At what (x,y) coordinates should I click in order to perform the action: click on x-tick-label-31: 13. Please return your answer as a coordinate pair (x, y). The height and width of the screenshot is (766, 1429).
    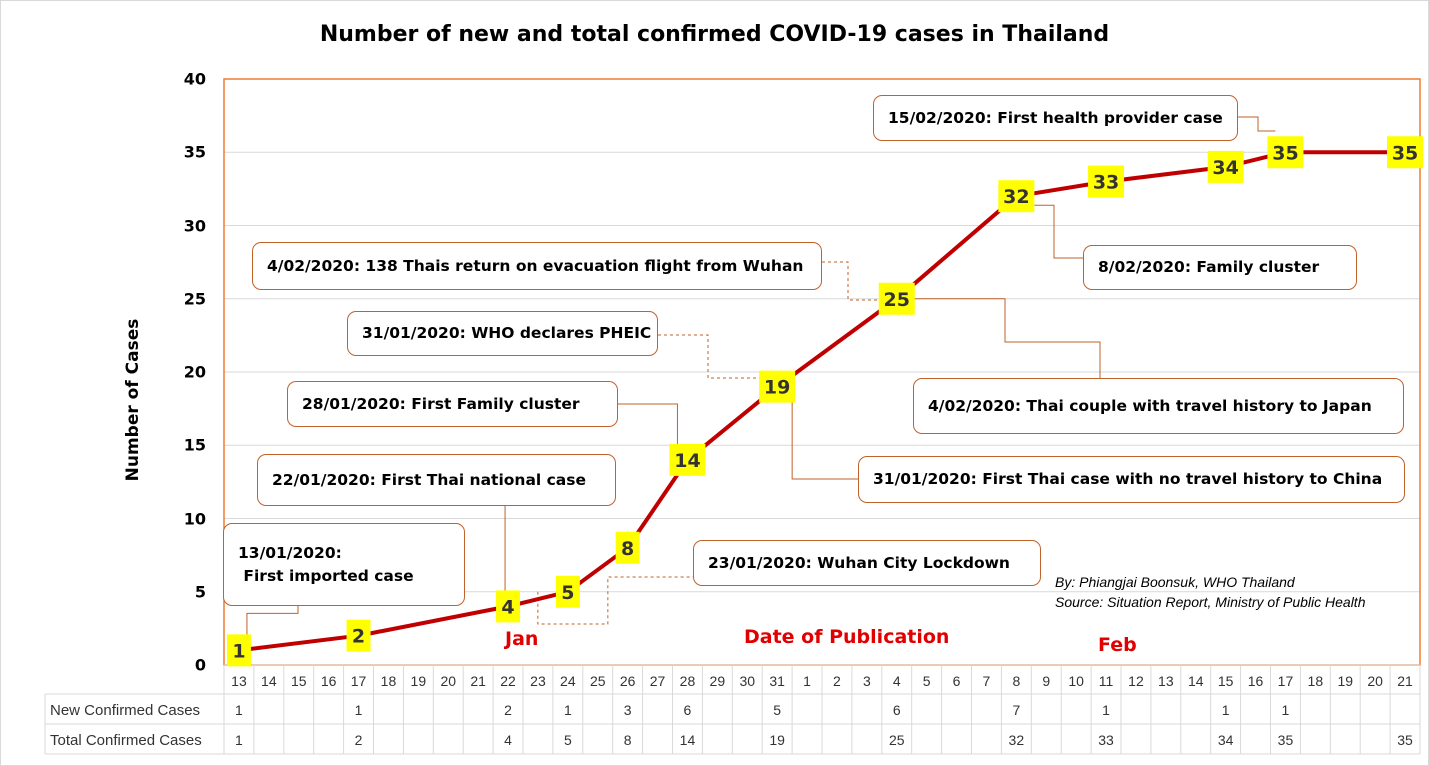
    Looking at the image, I should click on (1166, 681).